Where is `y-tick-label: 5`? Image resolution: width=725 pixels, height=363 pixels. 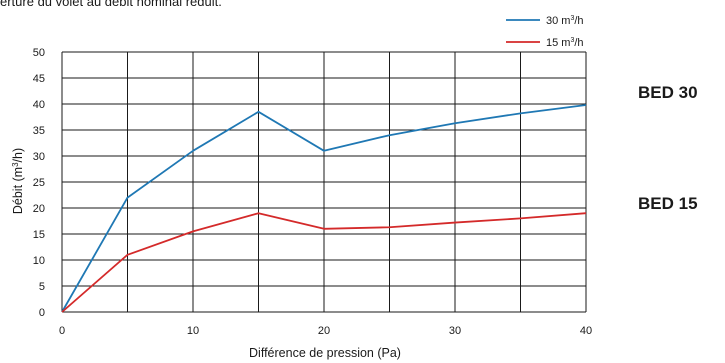 y-tick-label: 5 is located at coordinates (42, 287).